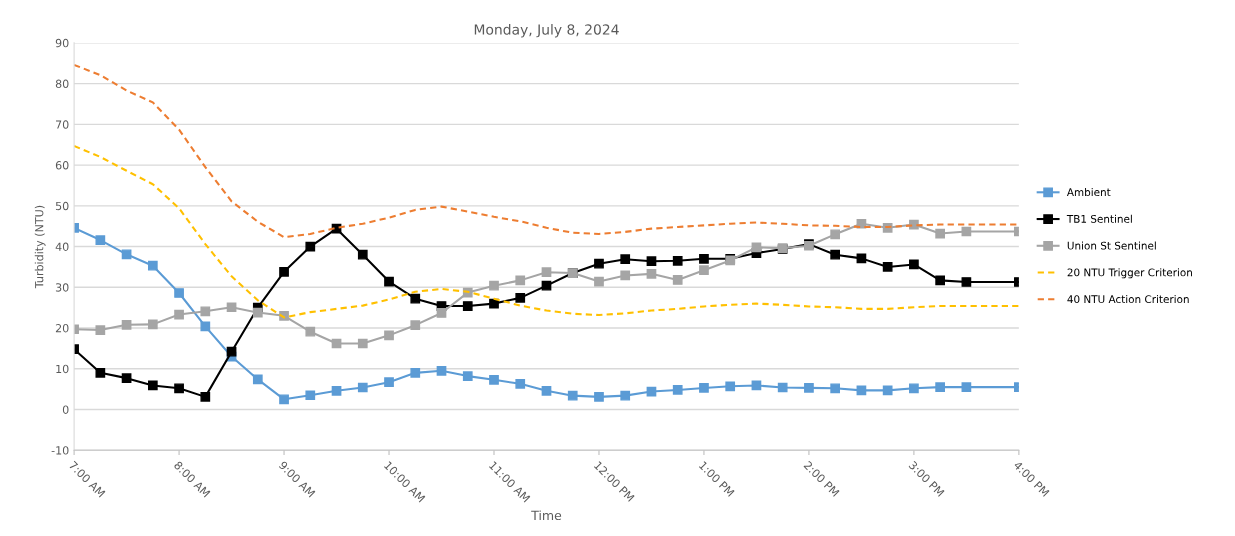 The width and height of the screenshot is (1235, 536). Describe the element at coordinates (62, 328) in the screenshot. I see `y-tick-label: 20` at that location.